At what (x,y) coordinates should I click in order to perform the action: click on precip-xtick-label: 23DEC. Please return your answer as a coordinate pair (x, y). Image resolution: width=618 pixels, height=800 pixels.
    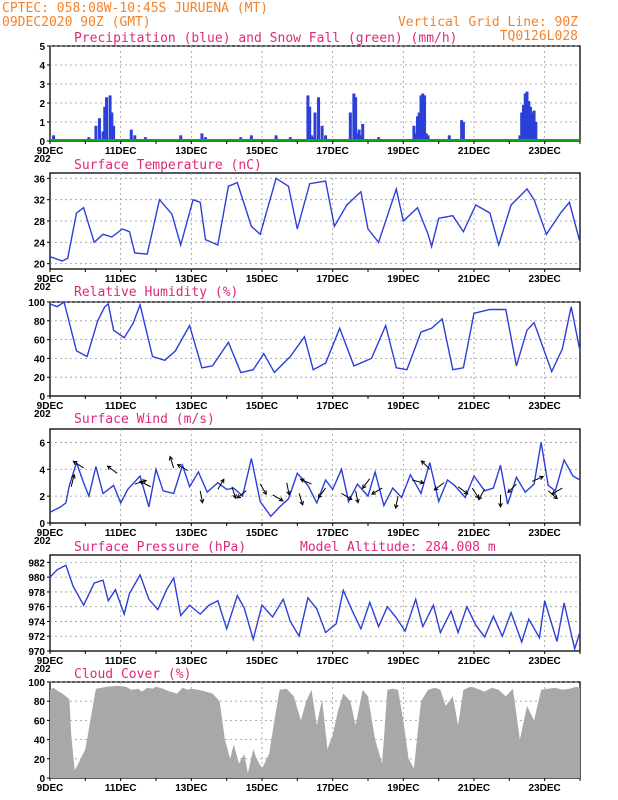
    Looking at the image, I should click on (545, 151).